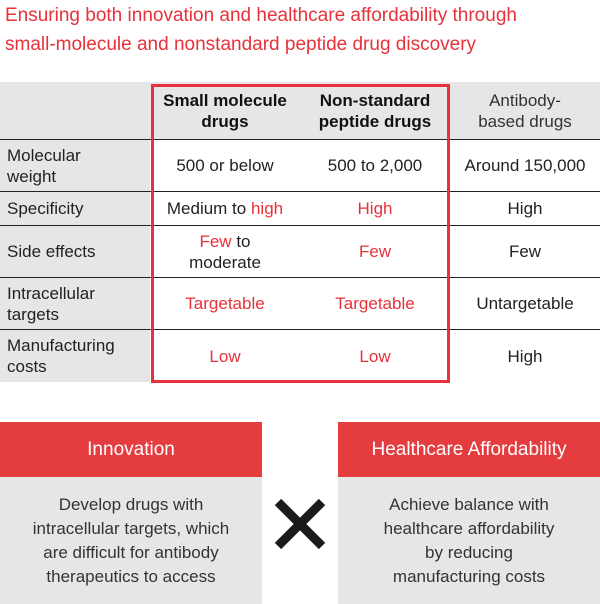  I want to click on row-label-side-effects: Side effects, so click(75, 251).